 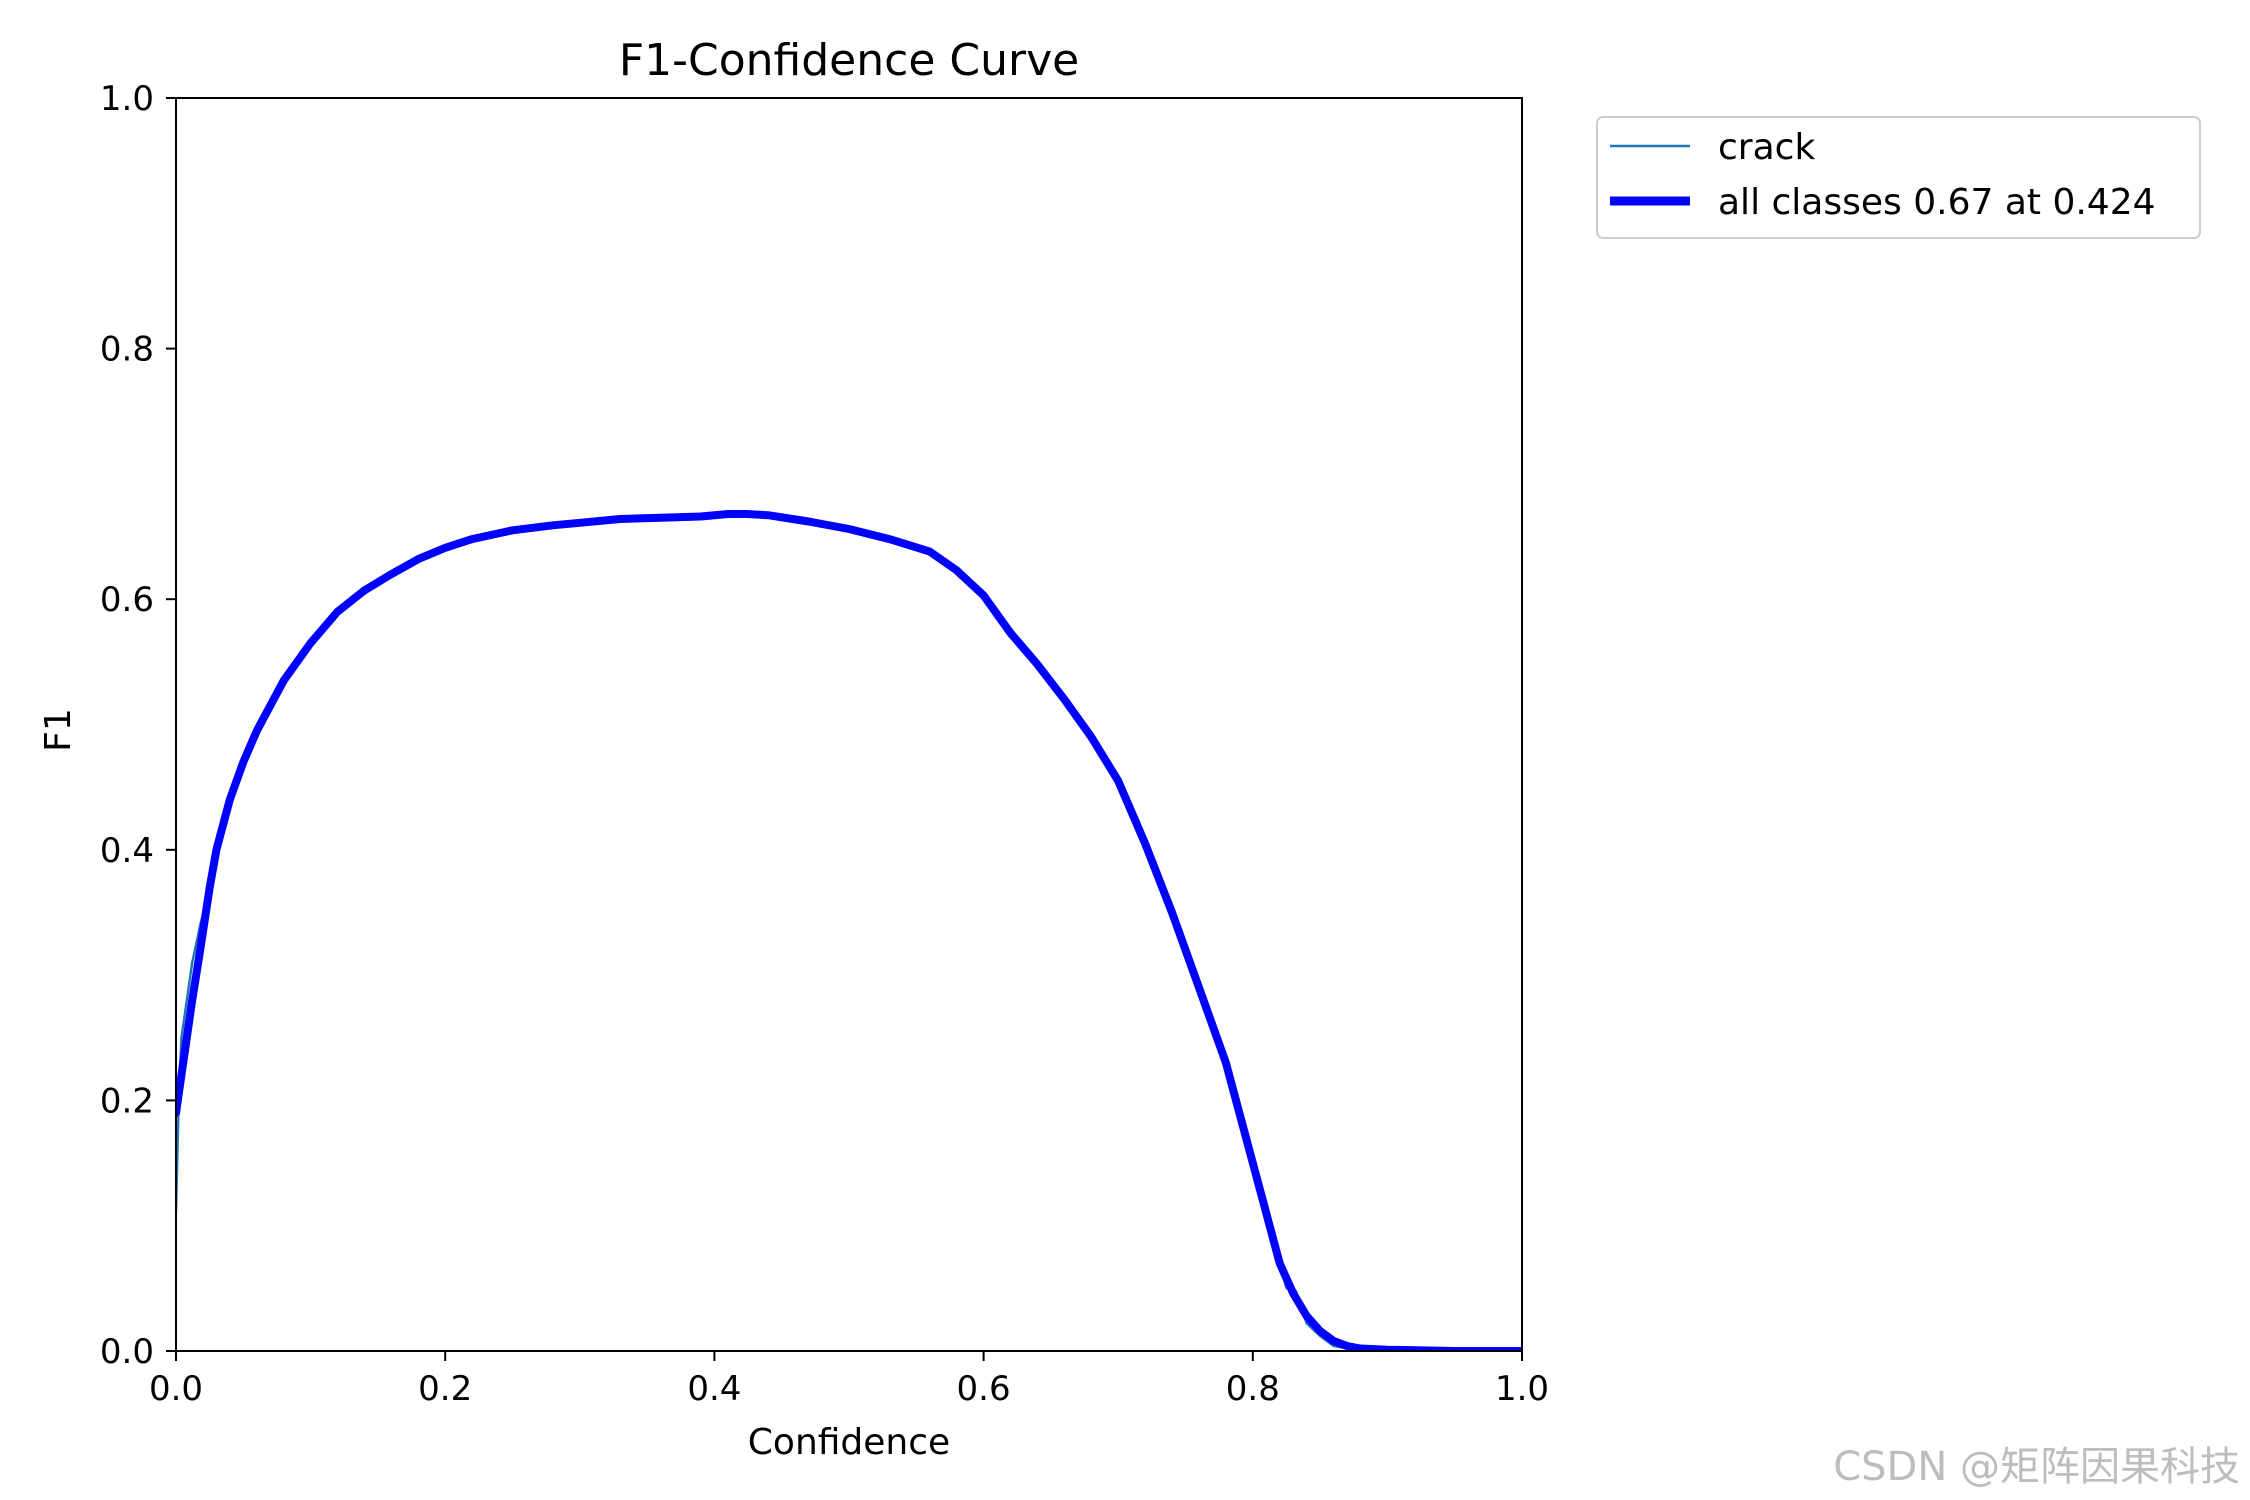 What do you see at coordinates (138, 725) in the screenshot?
I see `y-axis-ticks: 0.0 0.2 0.4 0.6 0.8 1.0` at bounding box center [138, 725].